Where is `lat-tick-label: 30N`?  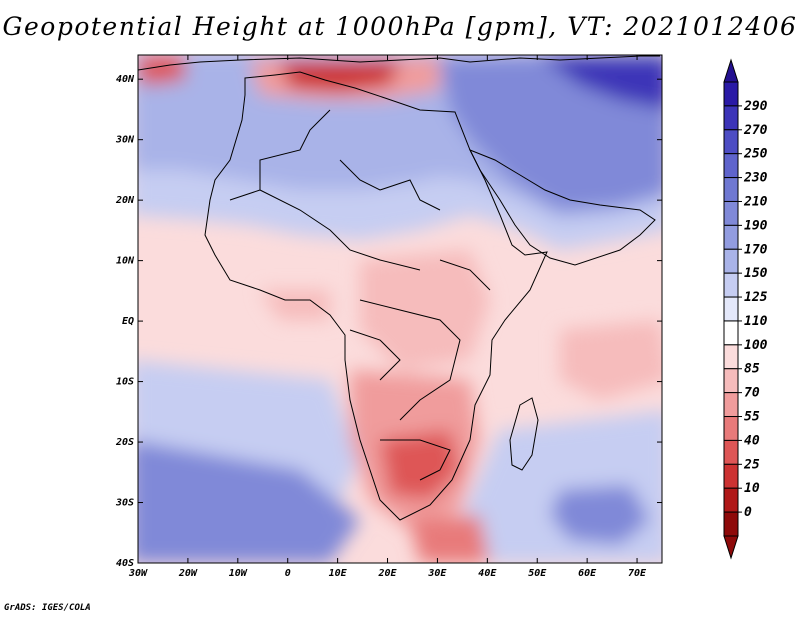
lat-tick-label: 30N is located at coordinates (125, 140).